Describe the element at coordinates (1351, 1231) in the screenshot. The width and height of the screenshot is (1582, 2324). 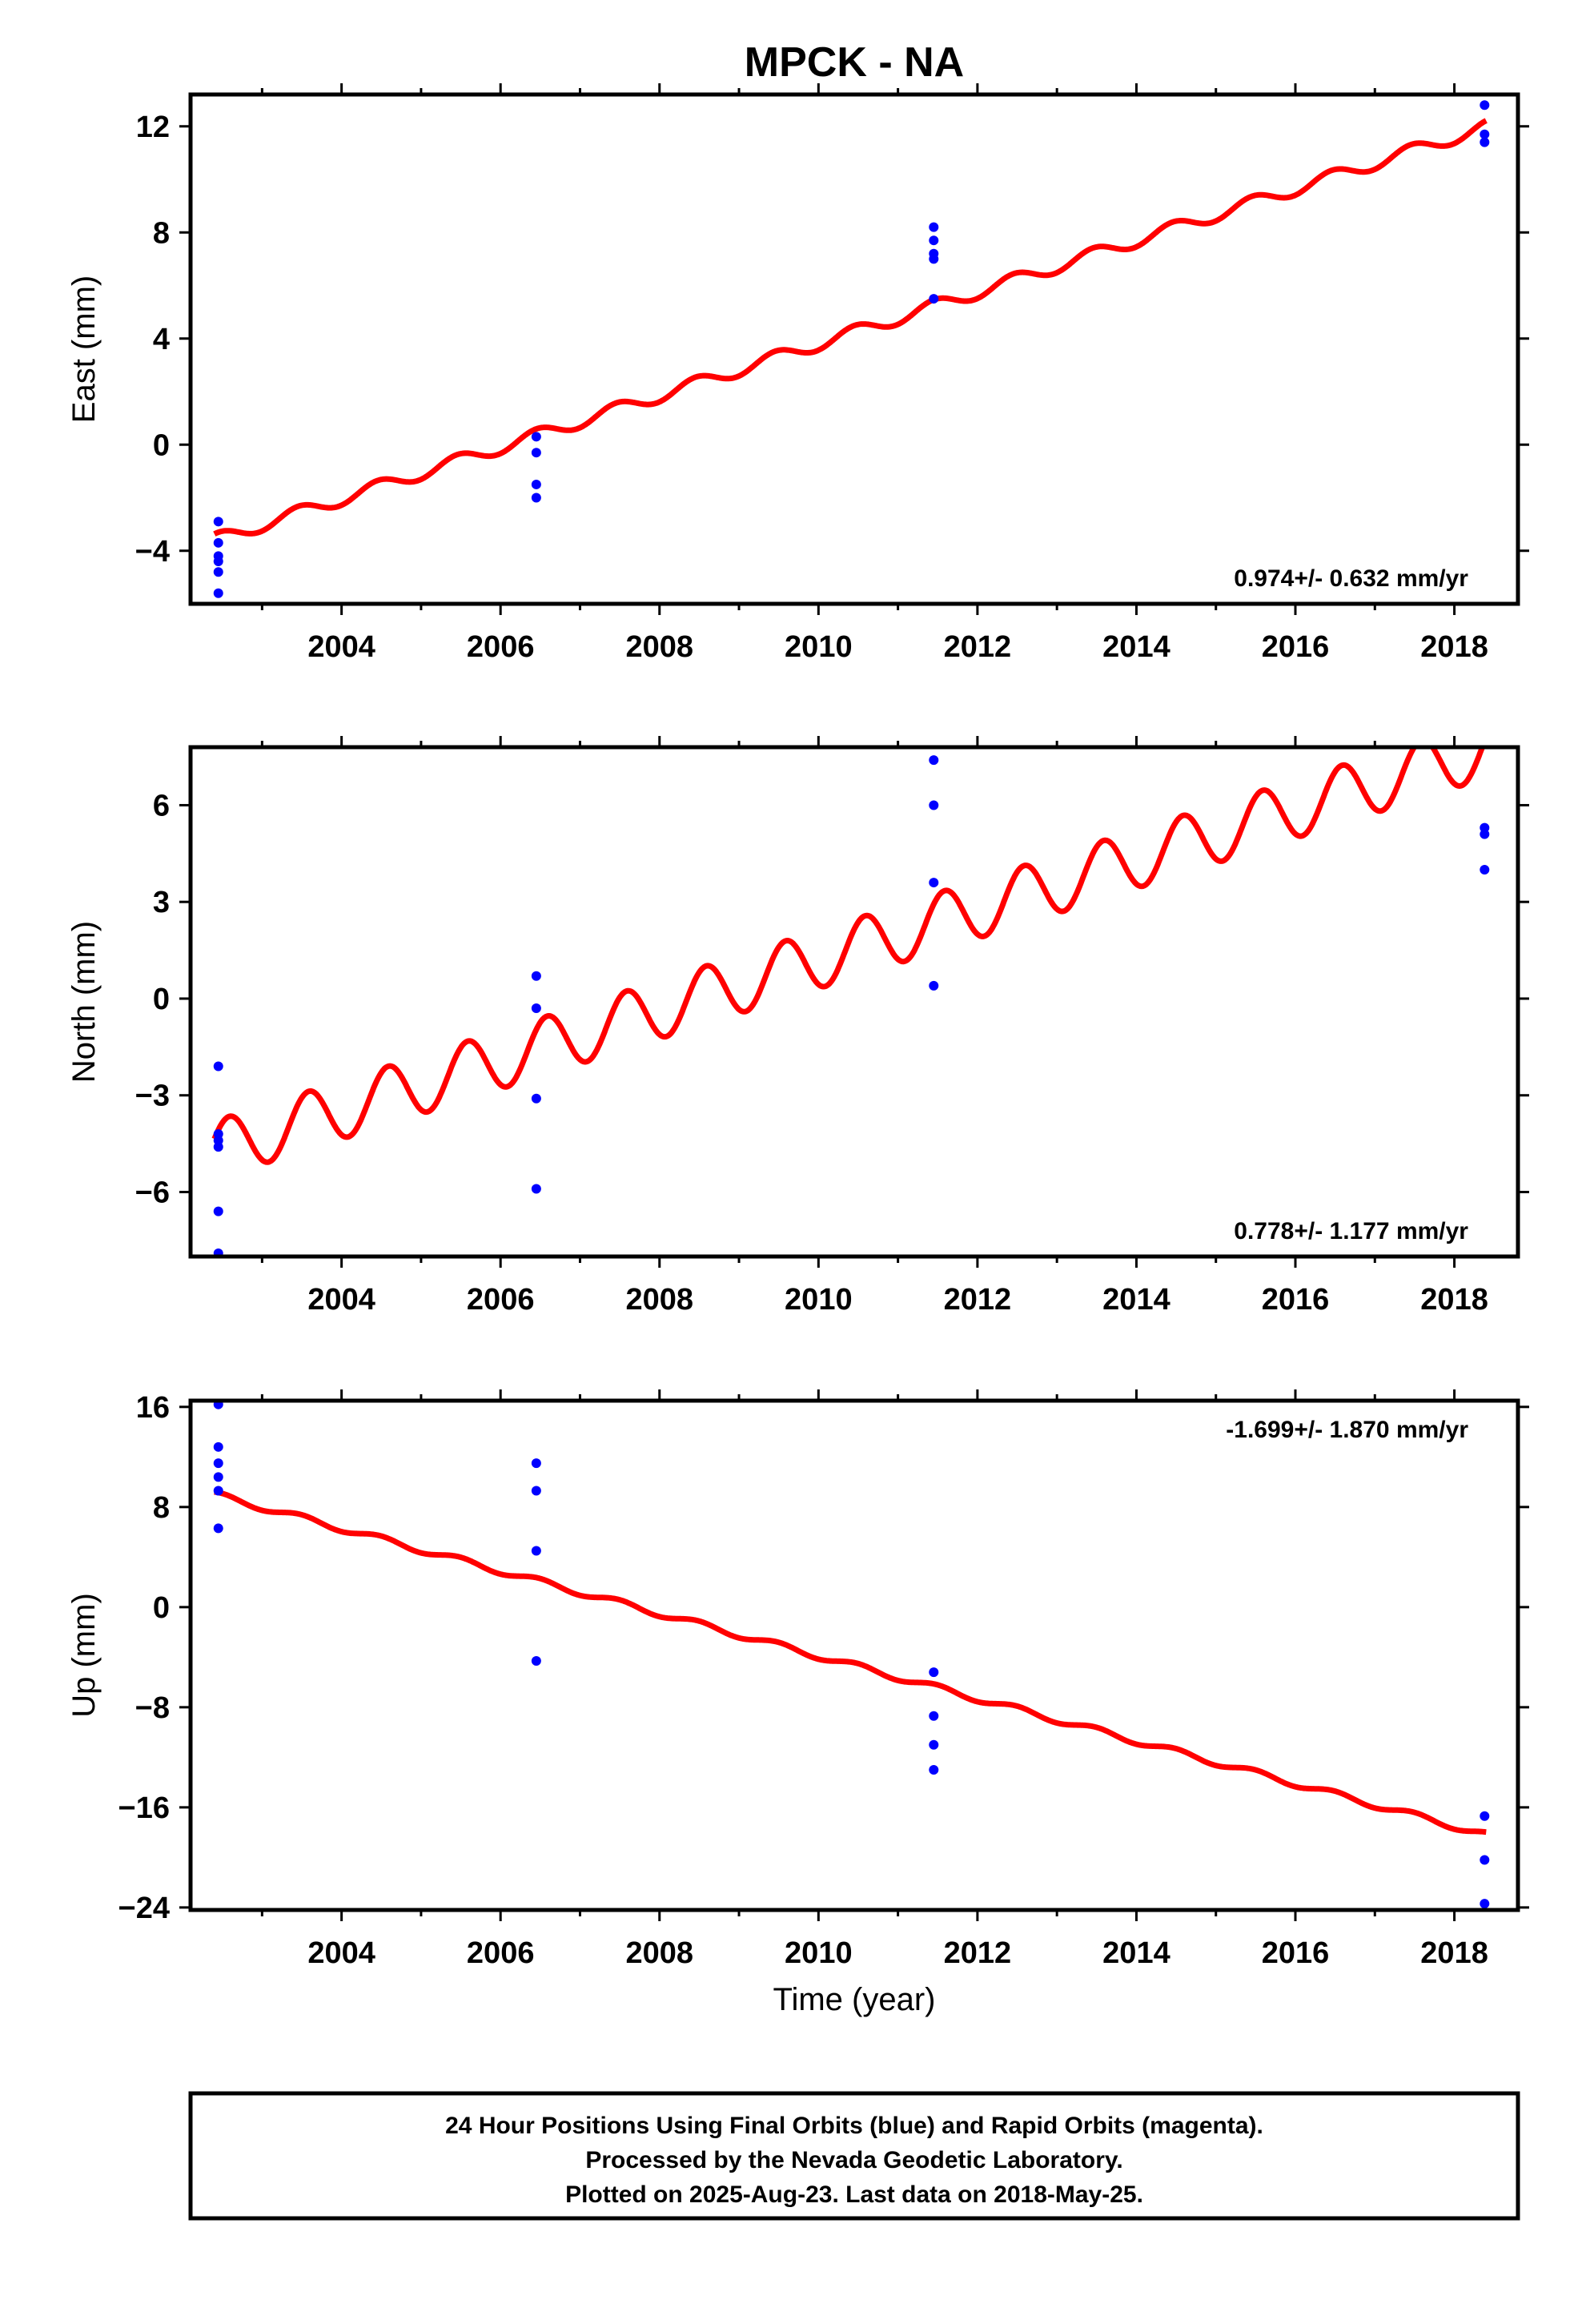
I see `velocity-label: 0.778+/- 1.177 mm/yr` at that location.